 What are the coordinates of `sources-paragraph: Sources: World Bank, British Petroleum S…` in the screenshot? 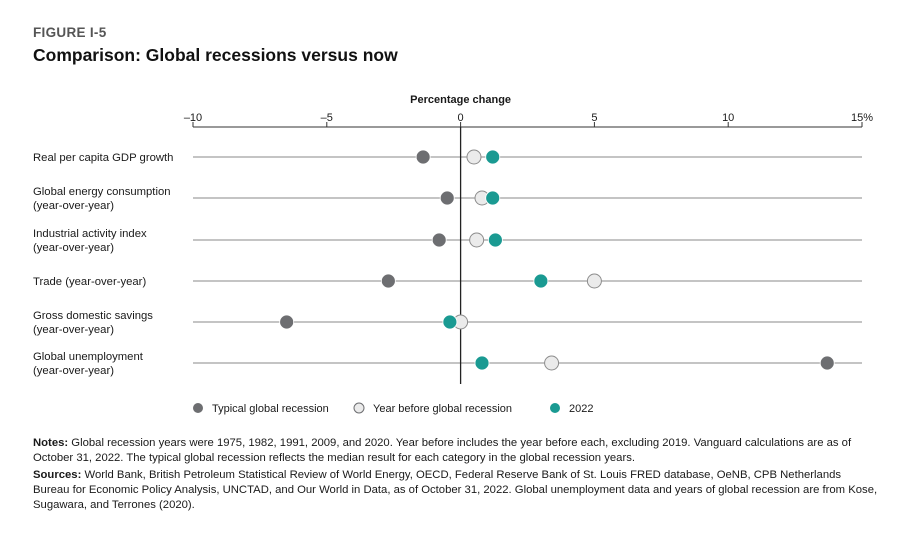 It's located at (455, 490).